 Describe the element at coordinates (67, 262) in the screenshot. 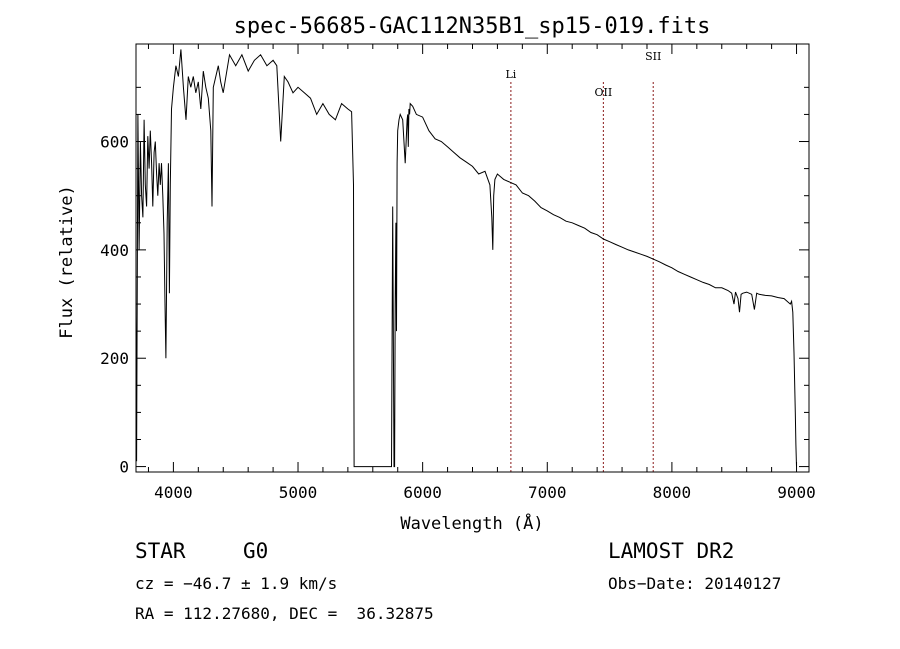

I see `y-axis-label: Flux (relative)` at that location.